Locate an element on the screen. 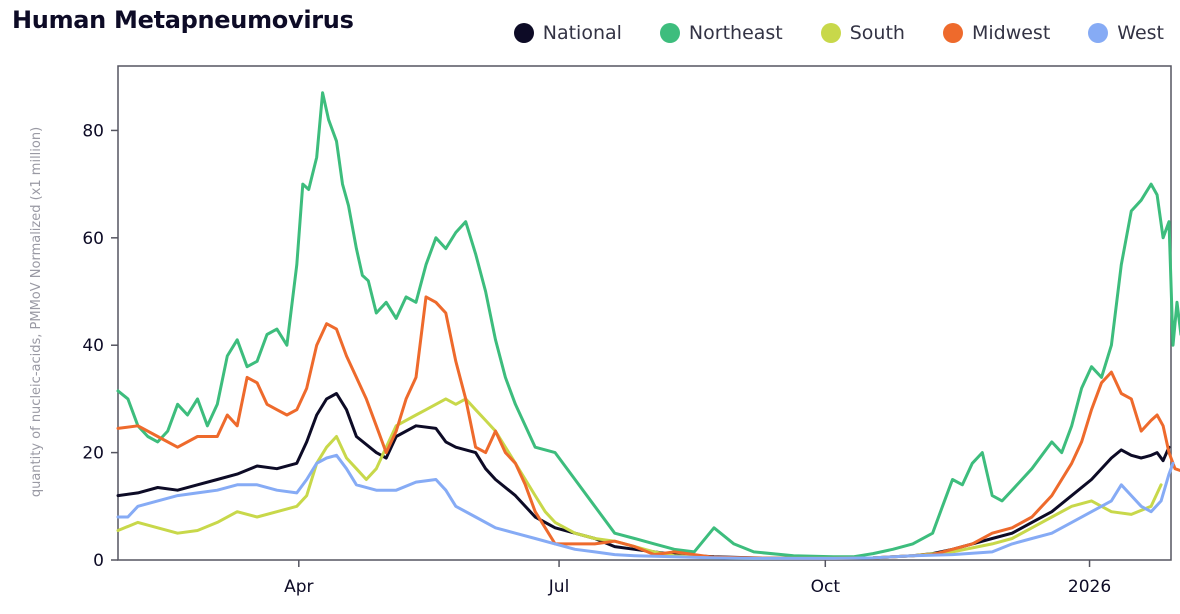  legend-swatch-national is located at coordinates (523, 33).